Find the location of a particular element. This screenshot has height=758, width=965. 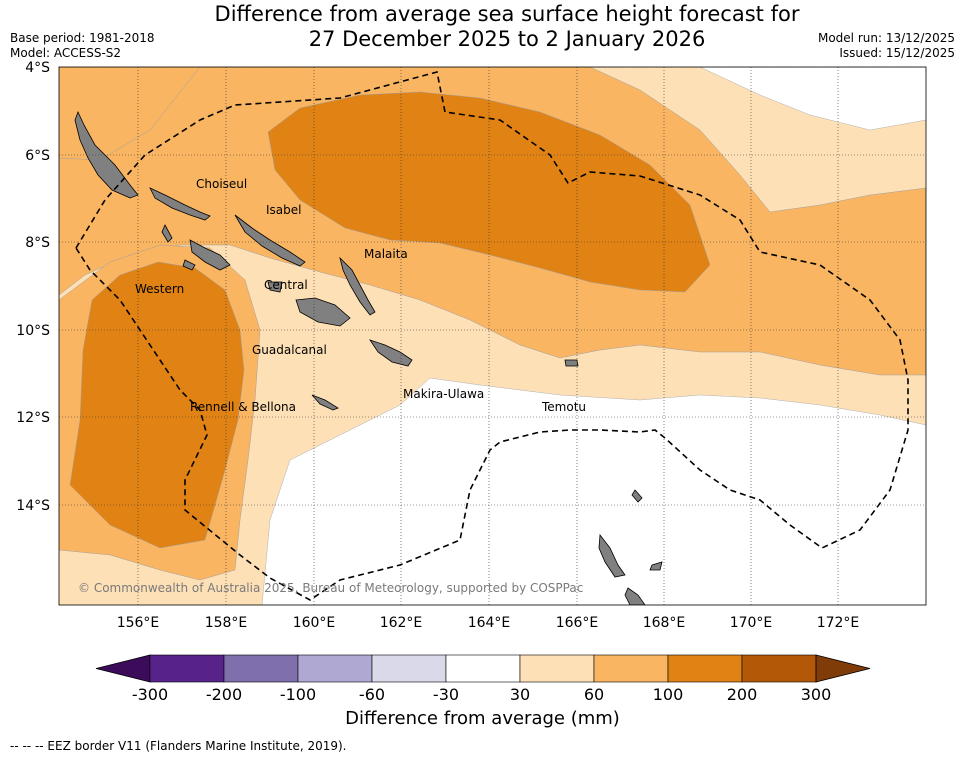

colorbar-extend-high is located at coordinates (843, 668).